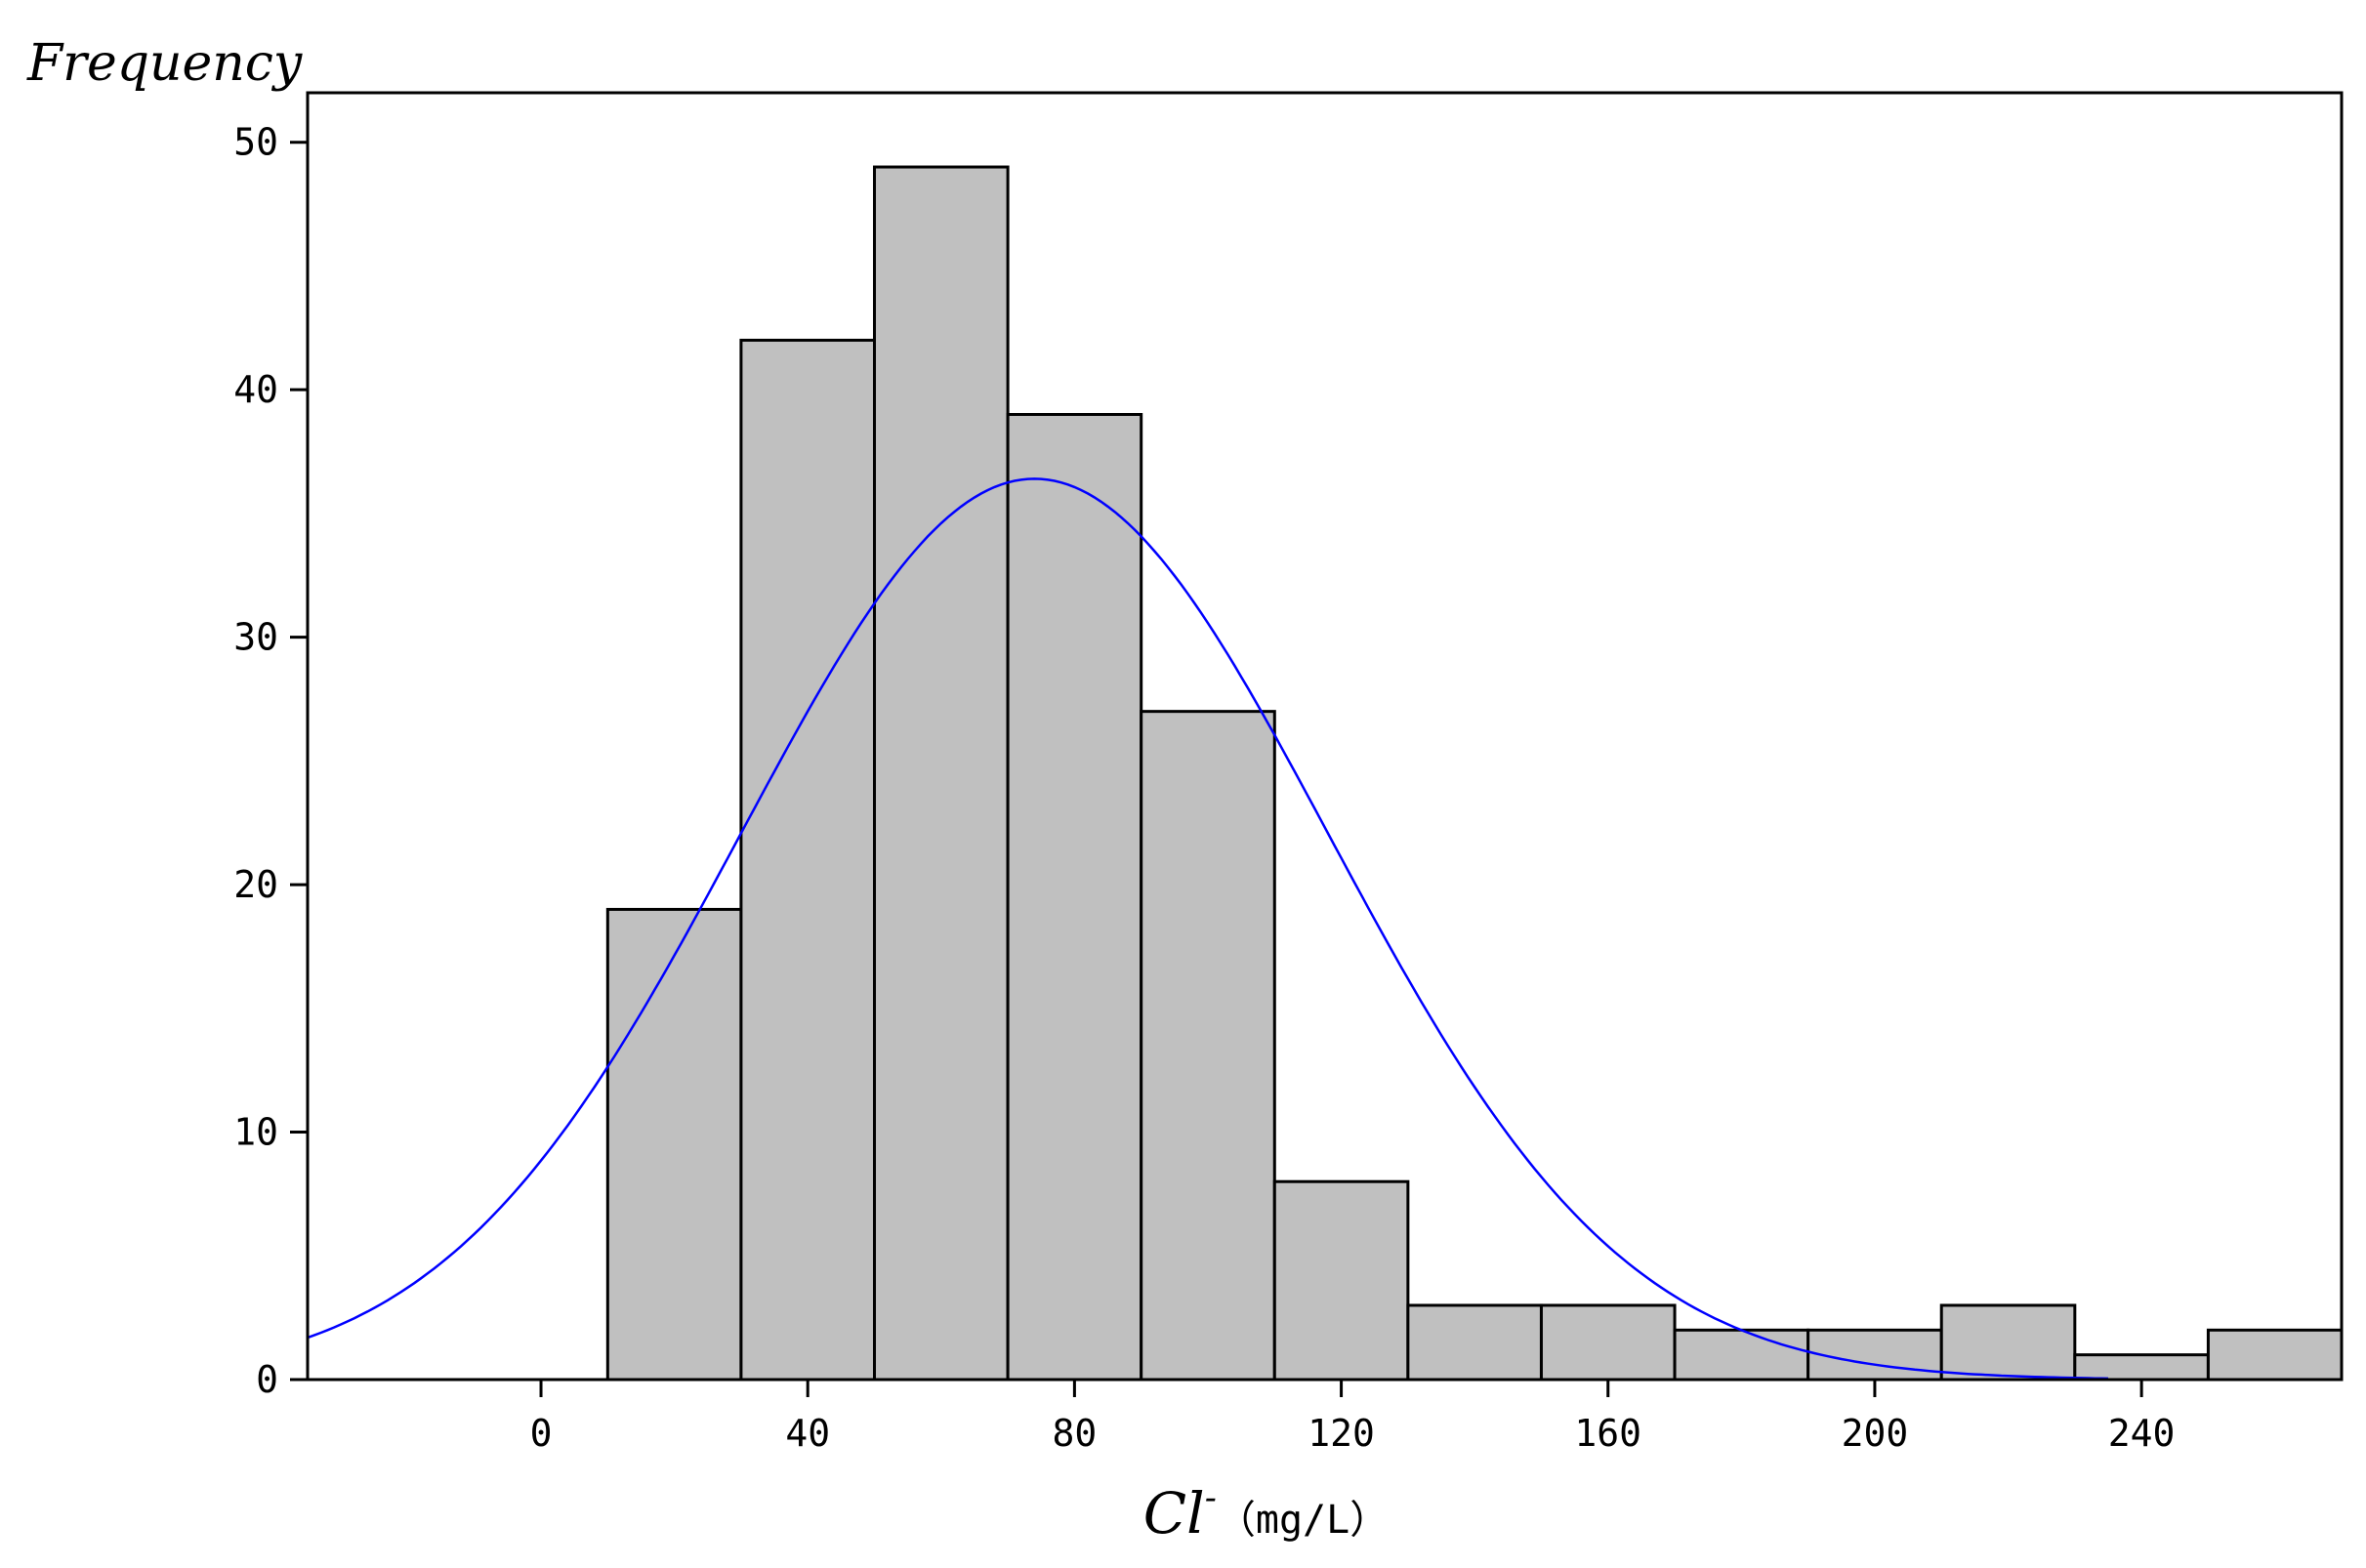 The image size is (2366, 1568). I want to click on x-tick-label: 0, so click(541, 1433).